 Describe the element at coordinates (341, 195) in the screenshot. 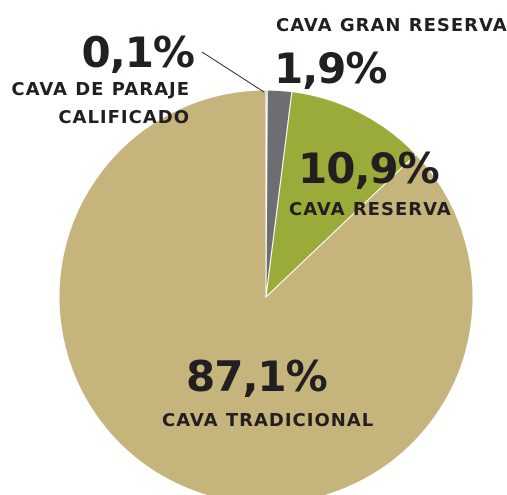

I see `pie-slice` at that location.